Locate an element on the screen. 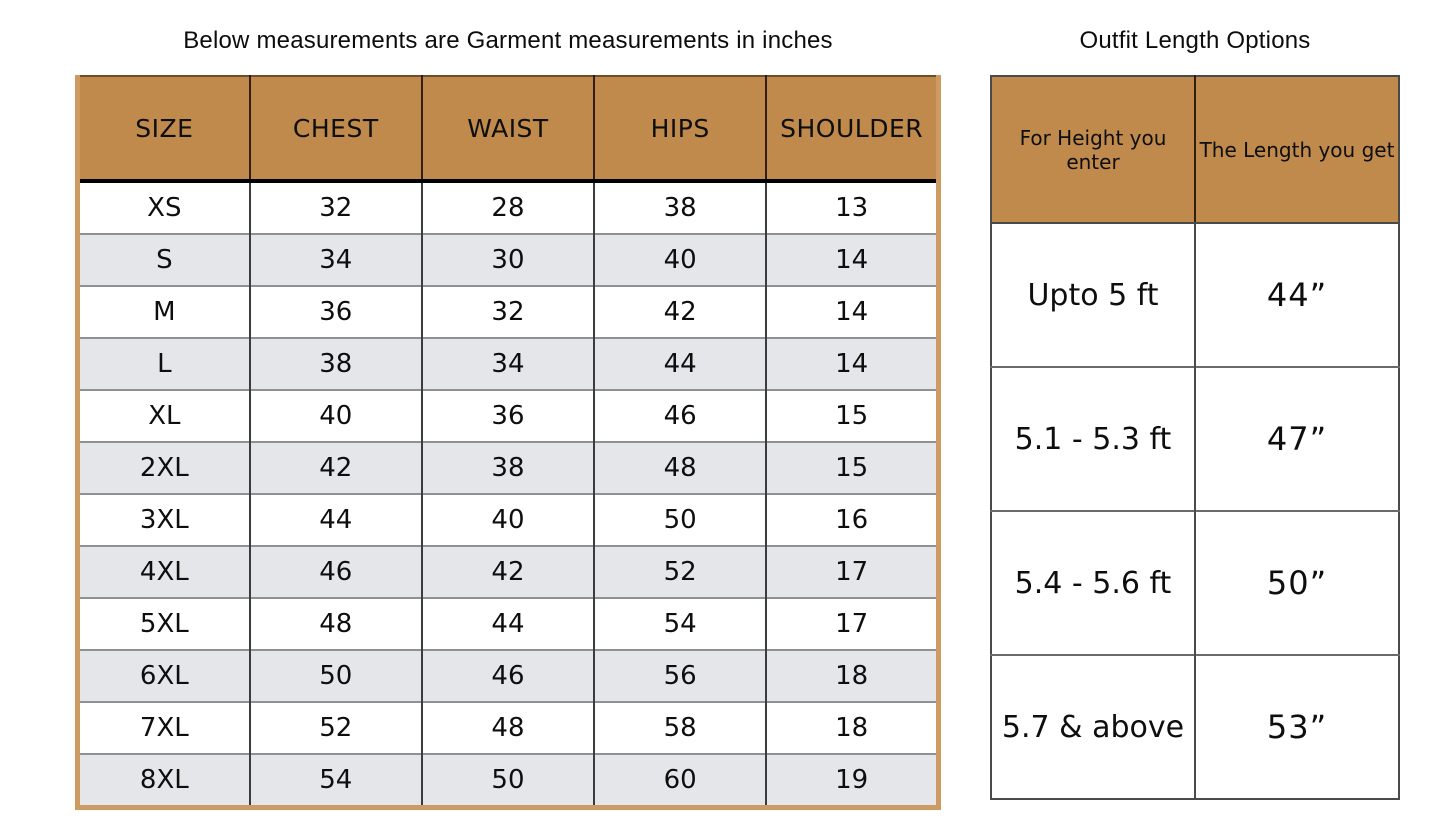 The width and height of the screenshot is (1445, 819). waist-cell: 44 is located at coordinates (507, 623).